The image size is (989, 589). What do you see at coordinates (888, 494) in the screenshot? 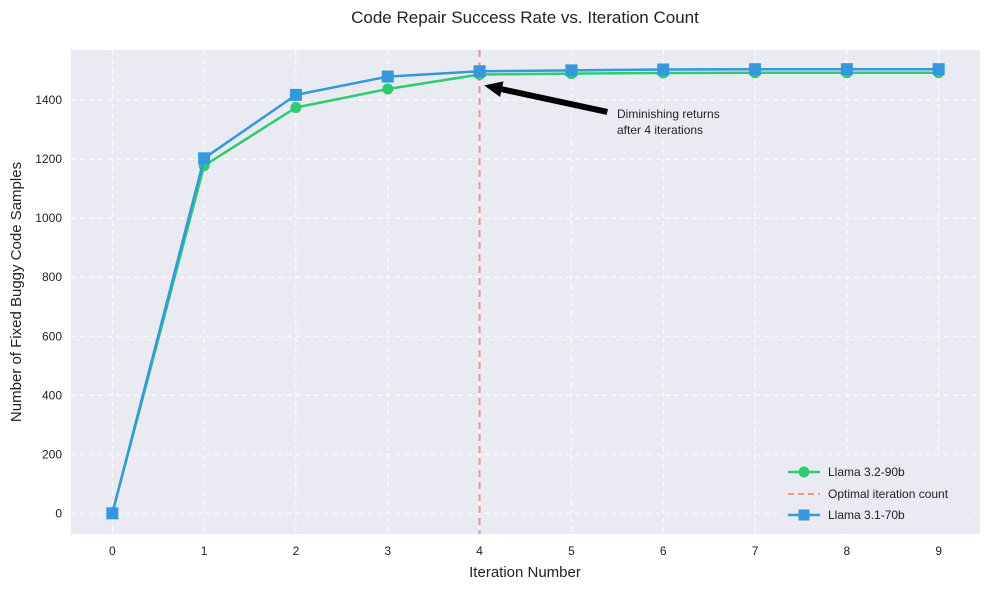
I see `legend-label-reference: Optimal iteration count` at bounding box center [888, 494].